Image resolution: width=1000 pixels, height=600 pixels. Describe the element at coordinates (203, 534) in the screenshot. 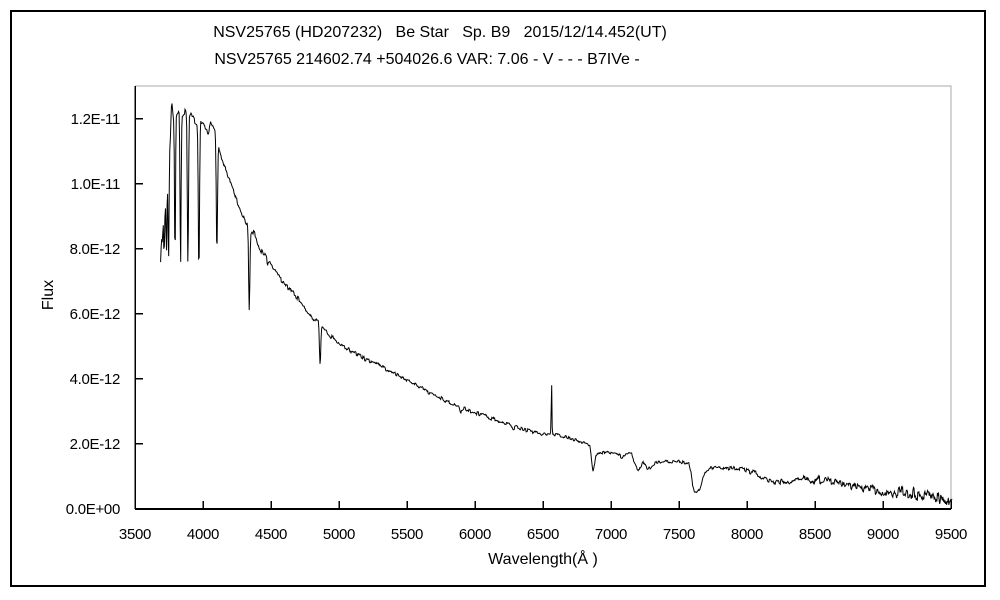

I see `x-tick-label: 4000` at that location.